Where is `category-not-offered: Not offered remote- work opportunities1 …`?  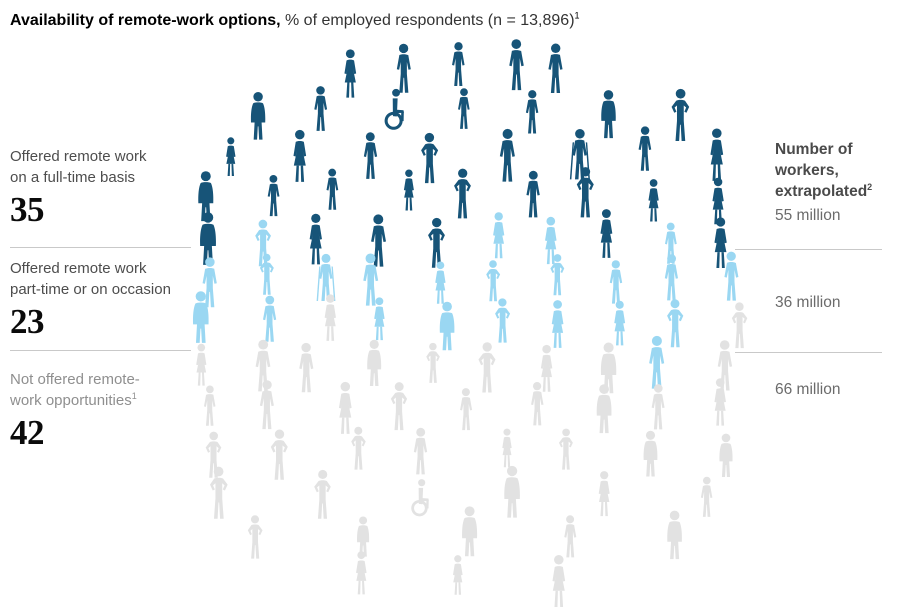
category-not-offered: Not offered remote- work opportunities1 … is located at coordinates (106, 410).